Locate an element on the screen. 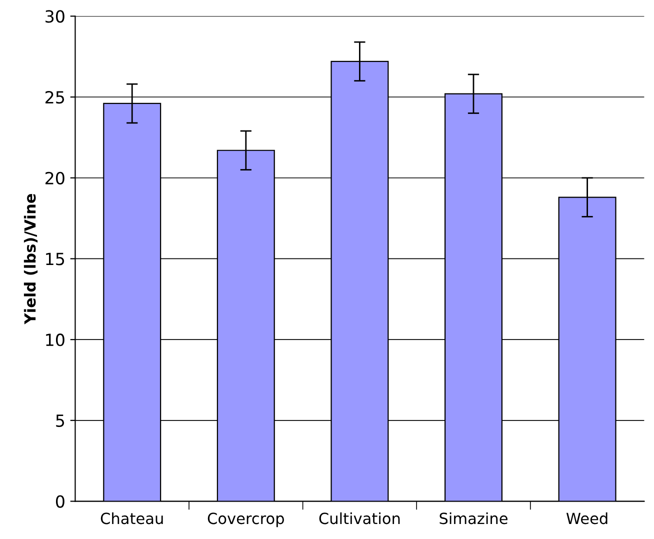 The image size is (654, 539). y-tick-label: 15 is located at coordinates (55, 259).